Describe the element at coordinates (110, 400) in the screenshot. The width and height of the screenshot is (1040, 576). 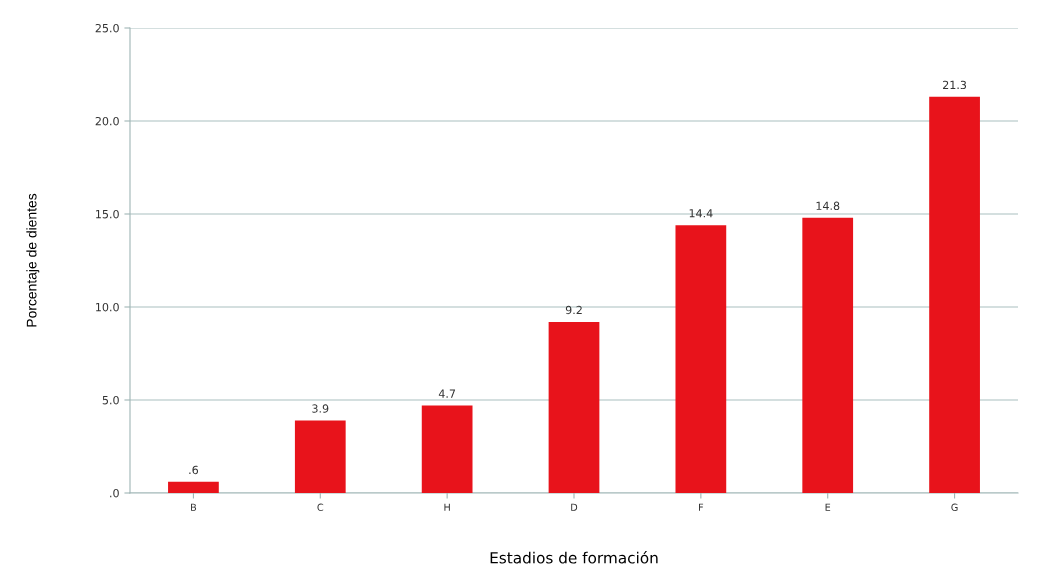
I see `y-tick-label: 5.0` at that location.